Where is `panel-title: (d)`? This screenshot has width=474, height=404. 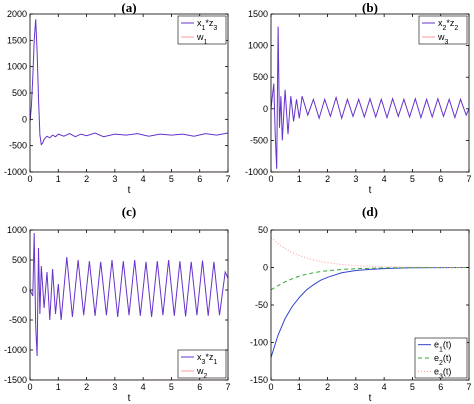 panel-title: (d) is located at coordinates (370, 211).